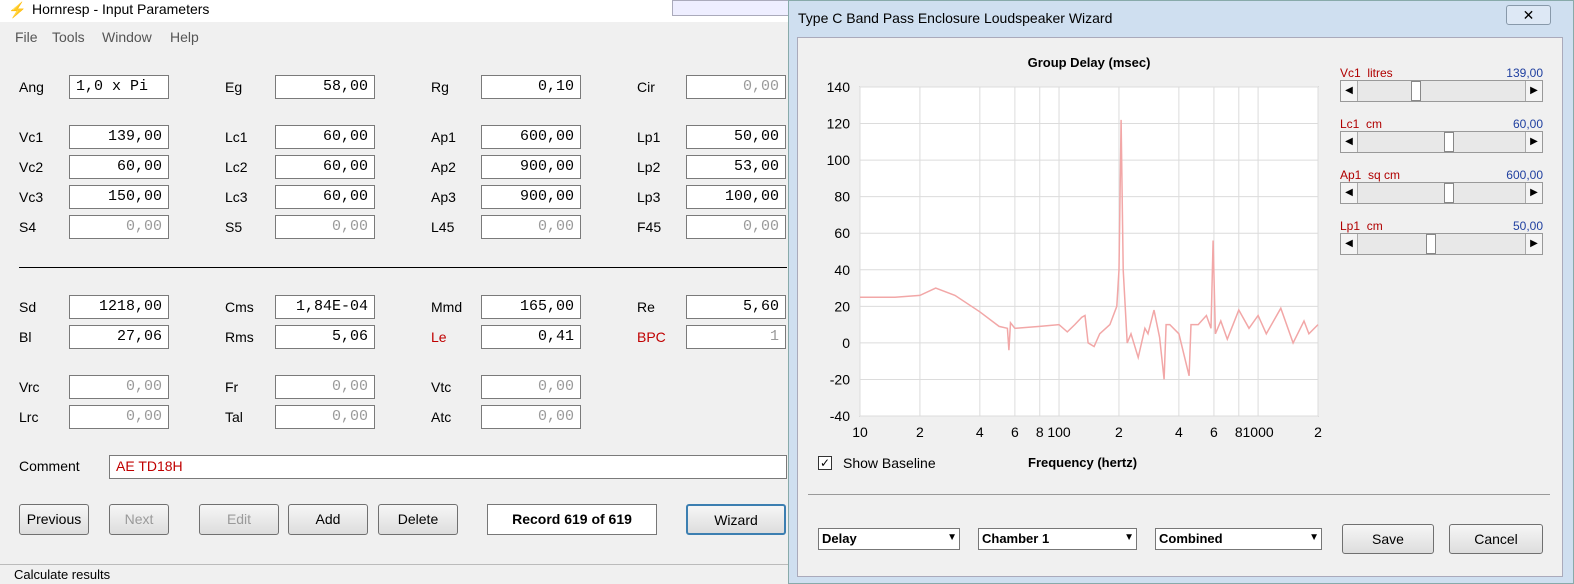 The height and width of the screenshot is (584, 1574). Describe the element at coordinates (531, 87) in the screenshot. I see `field-input: 0,10` at that location.